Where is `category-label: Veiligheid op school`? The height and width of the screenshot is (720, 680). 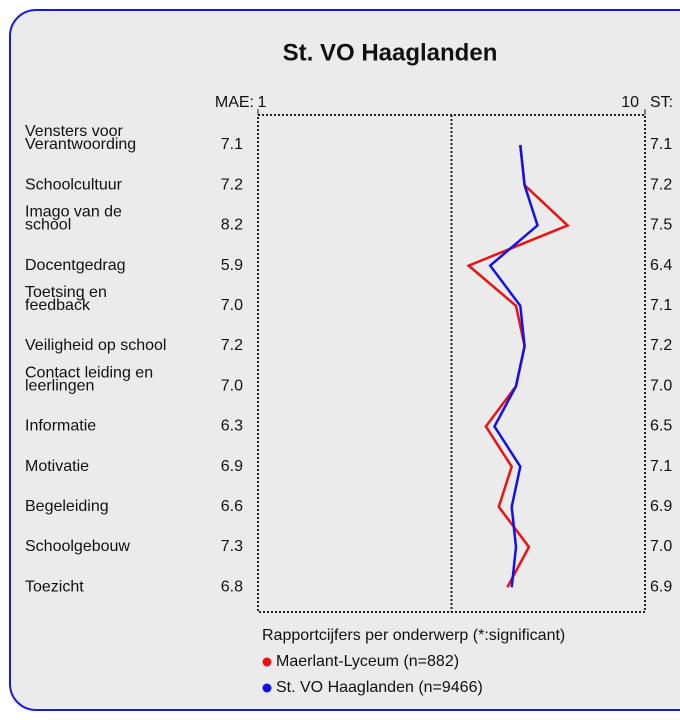 category-label: Veiligheid op school is located at coordinates (95, 345).